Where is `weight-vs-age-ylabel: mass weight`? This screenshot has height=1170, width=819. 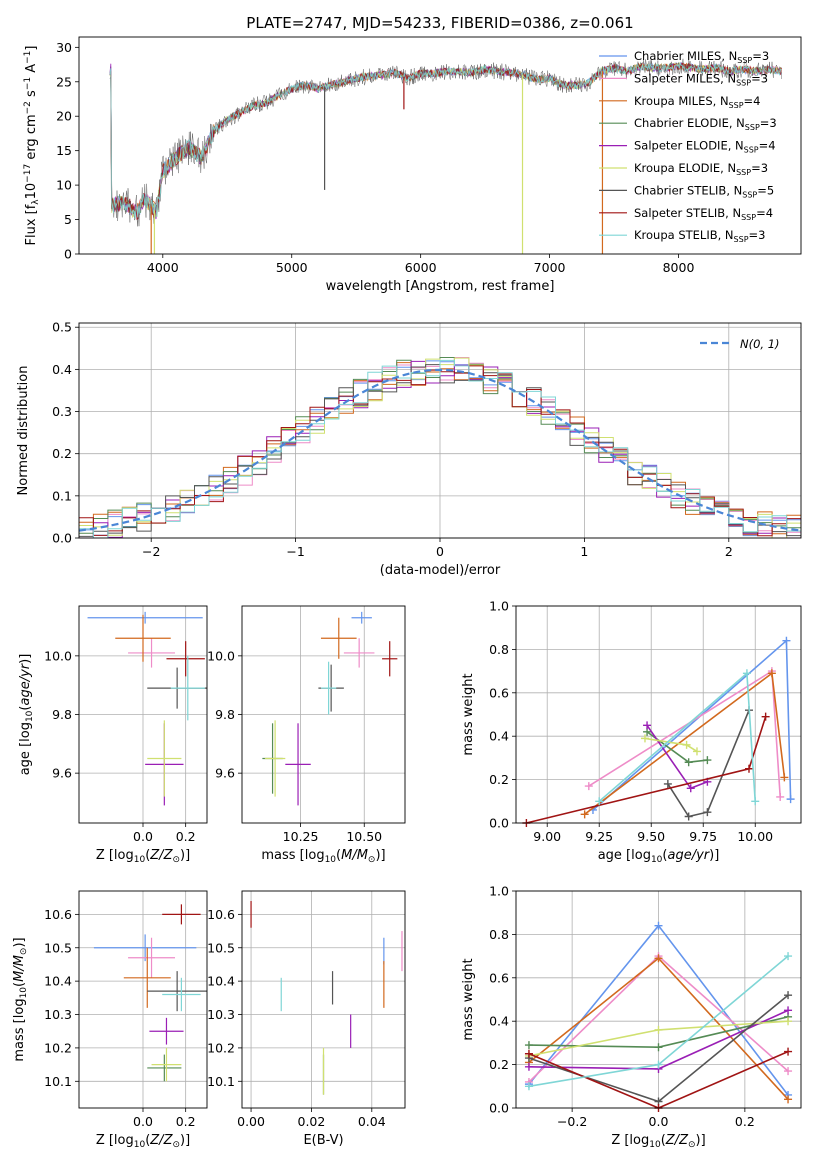 weight-vs-age-ylabel: mass weight is located at coordinates (468, 714).